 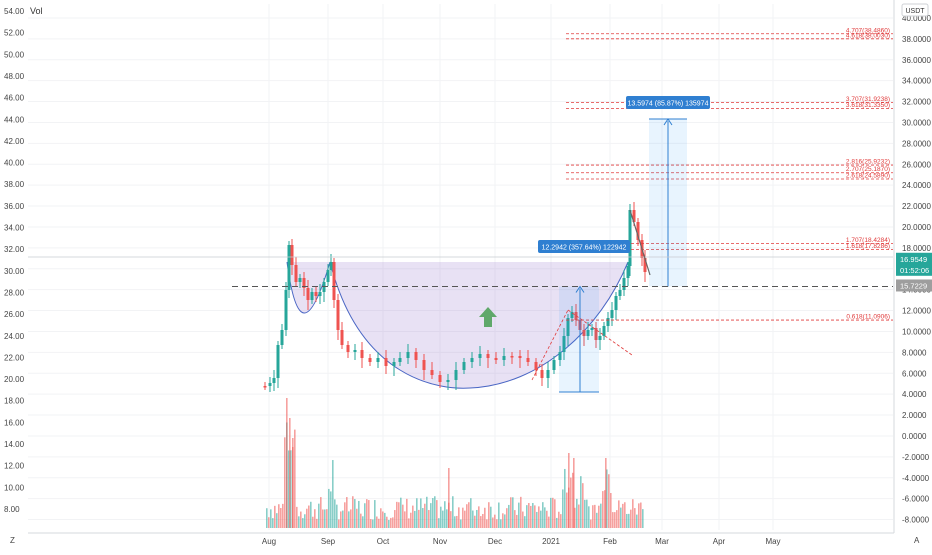 I want to click on right-axis-tick-label: 2.0000, so click(x=914, y=415).